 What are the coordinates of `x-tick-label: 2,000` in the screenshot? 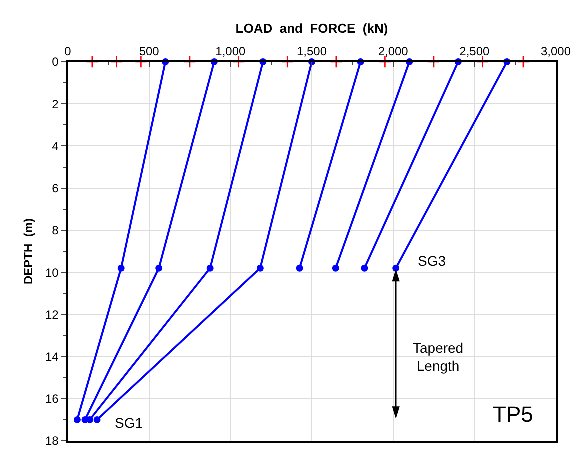 It's located at (393, 51).